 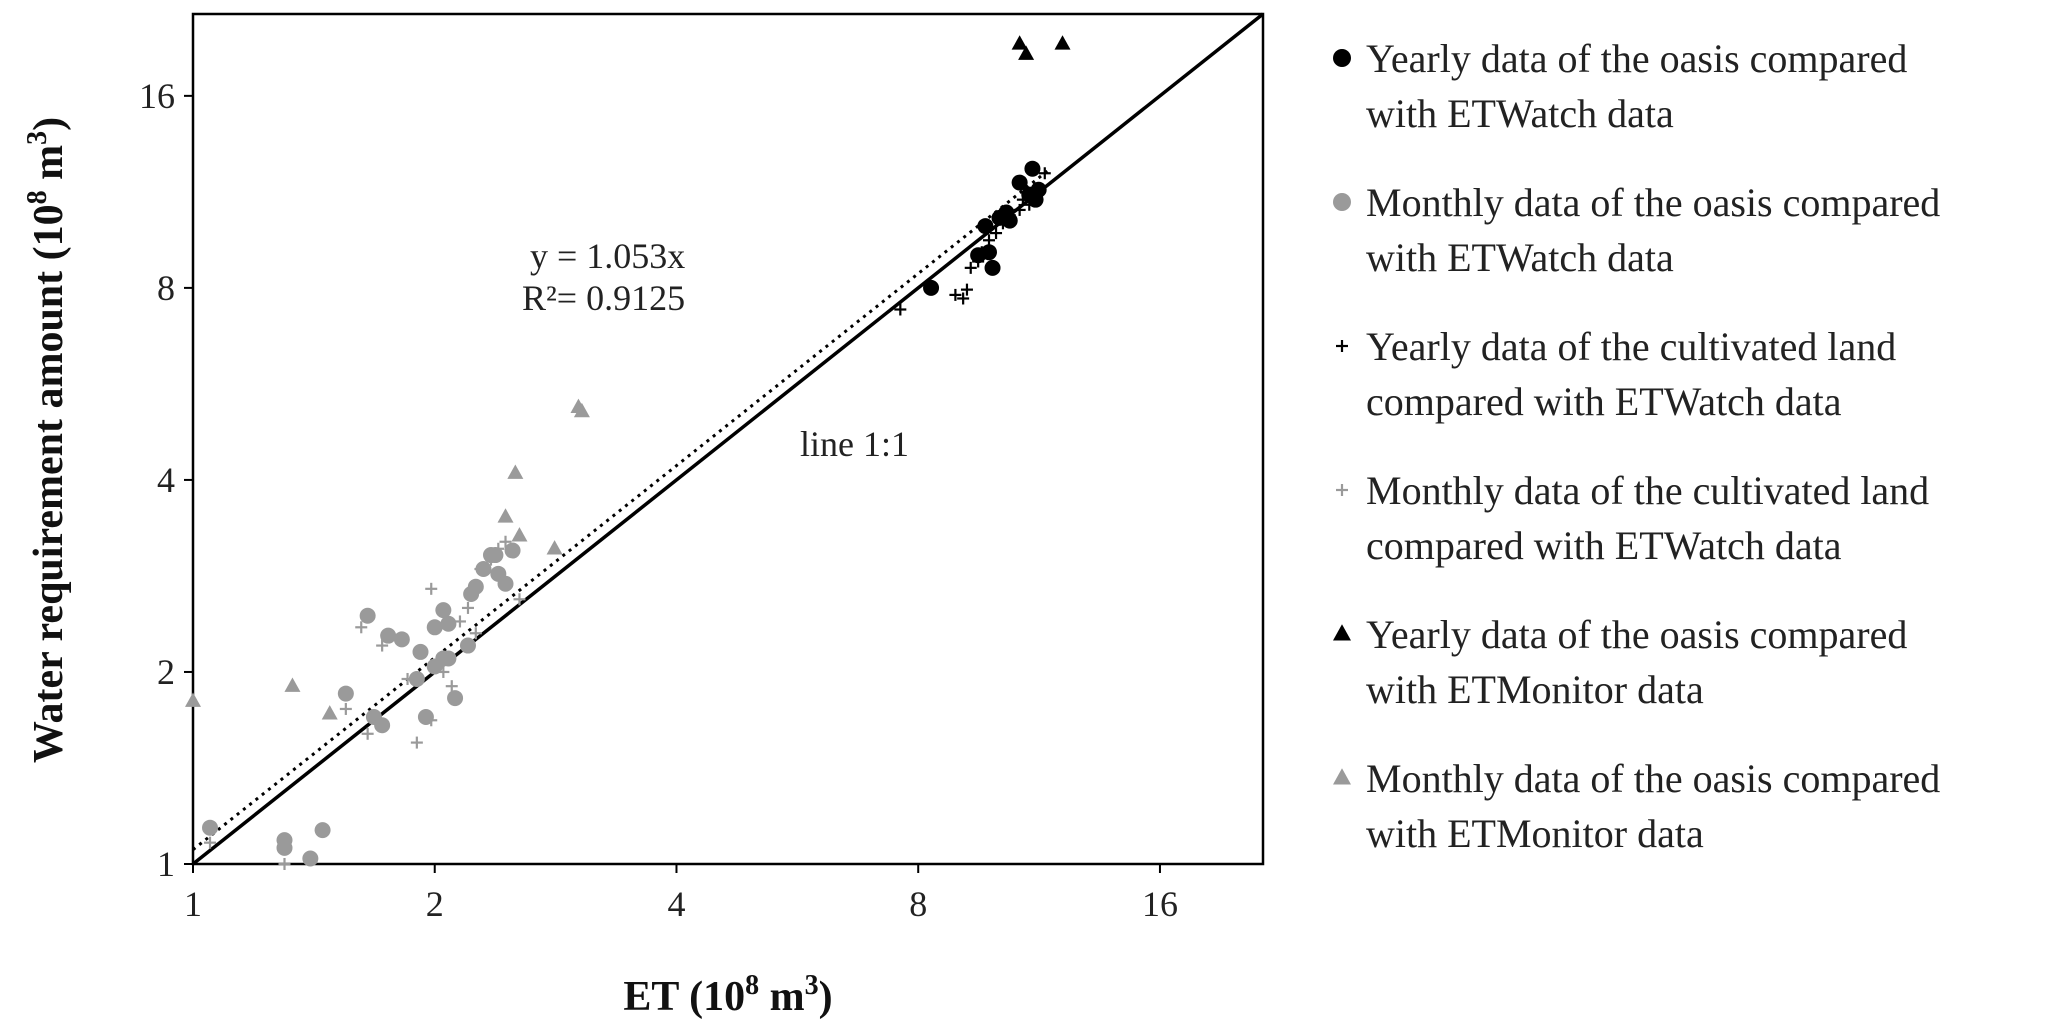 I want to click on legend-label: Yearly data of the oasis compared, so click(x=1636, y=634).